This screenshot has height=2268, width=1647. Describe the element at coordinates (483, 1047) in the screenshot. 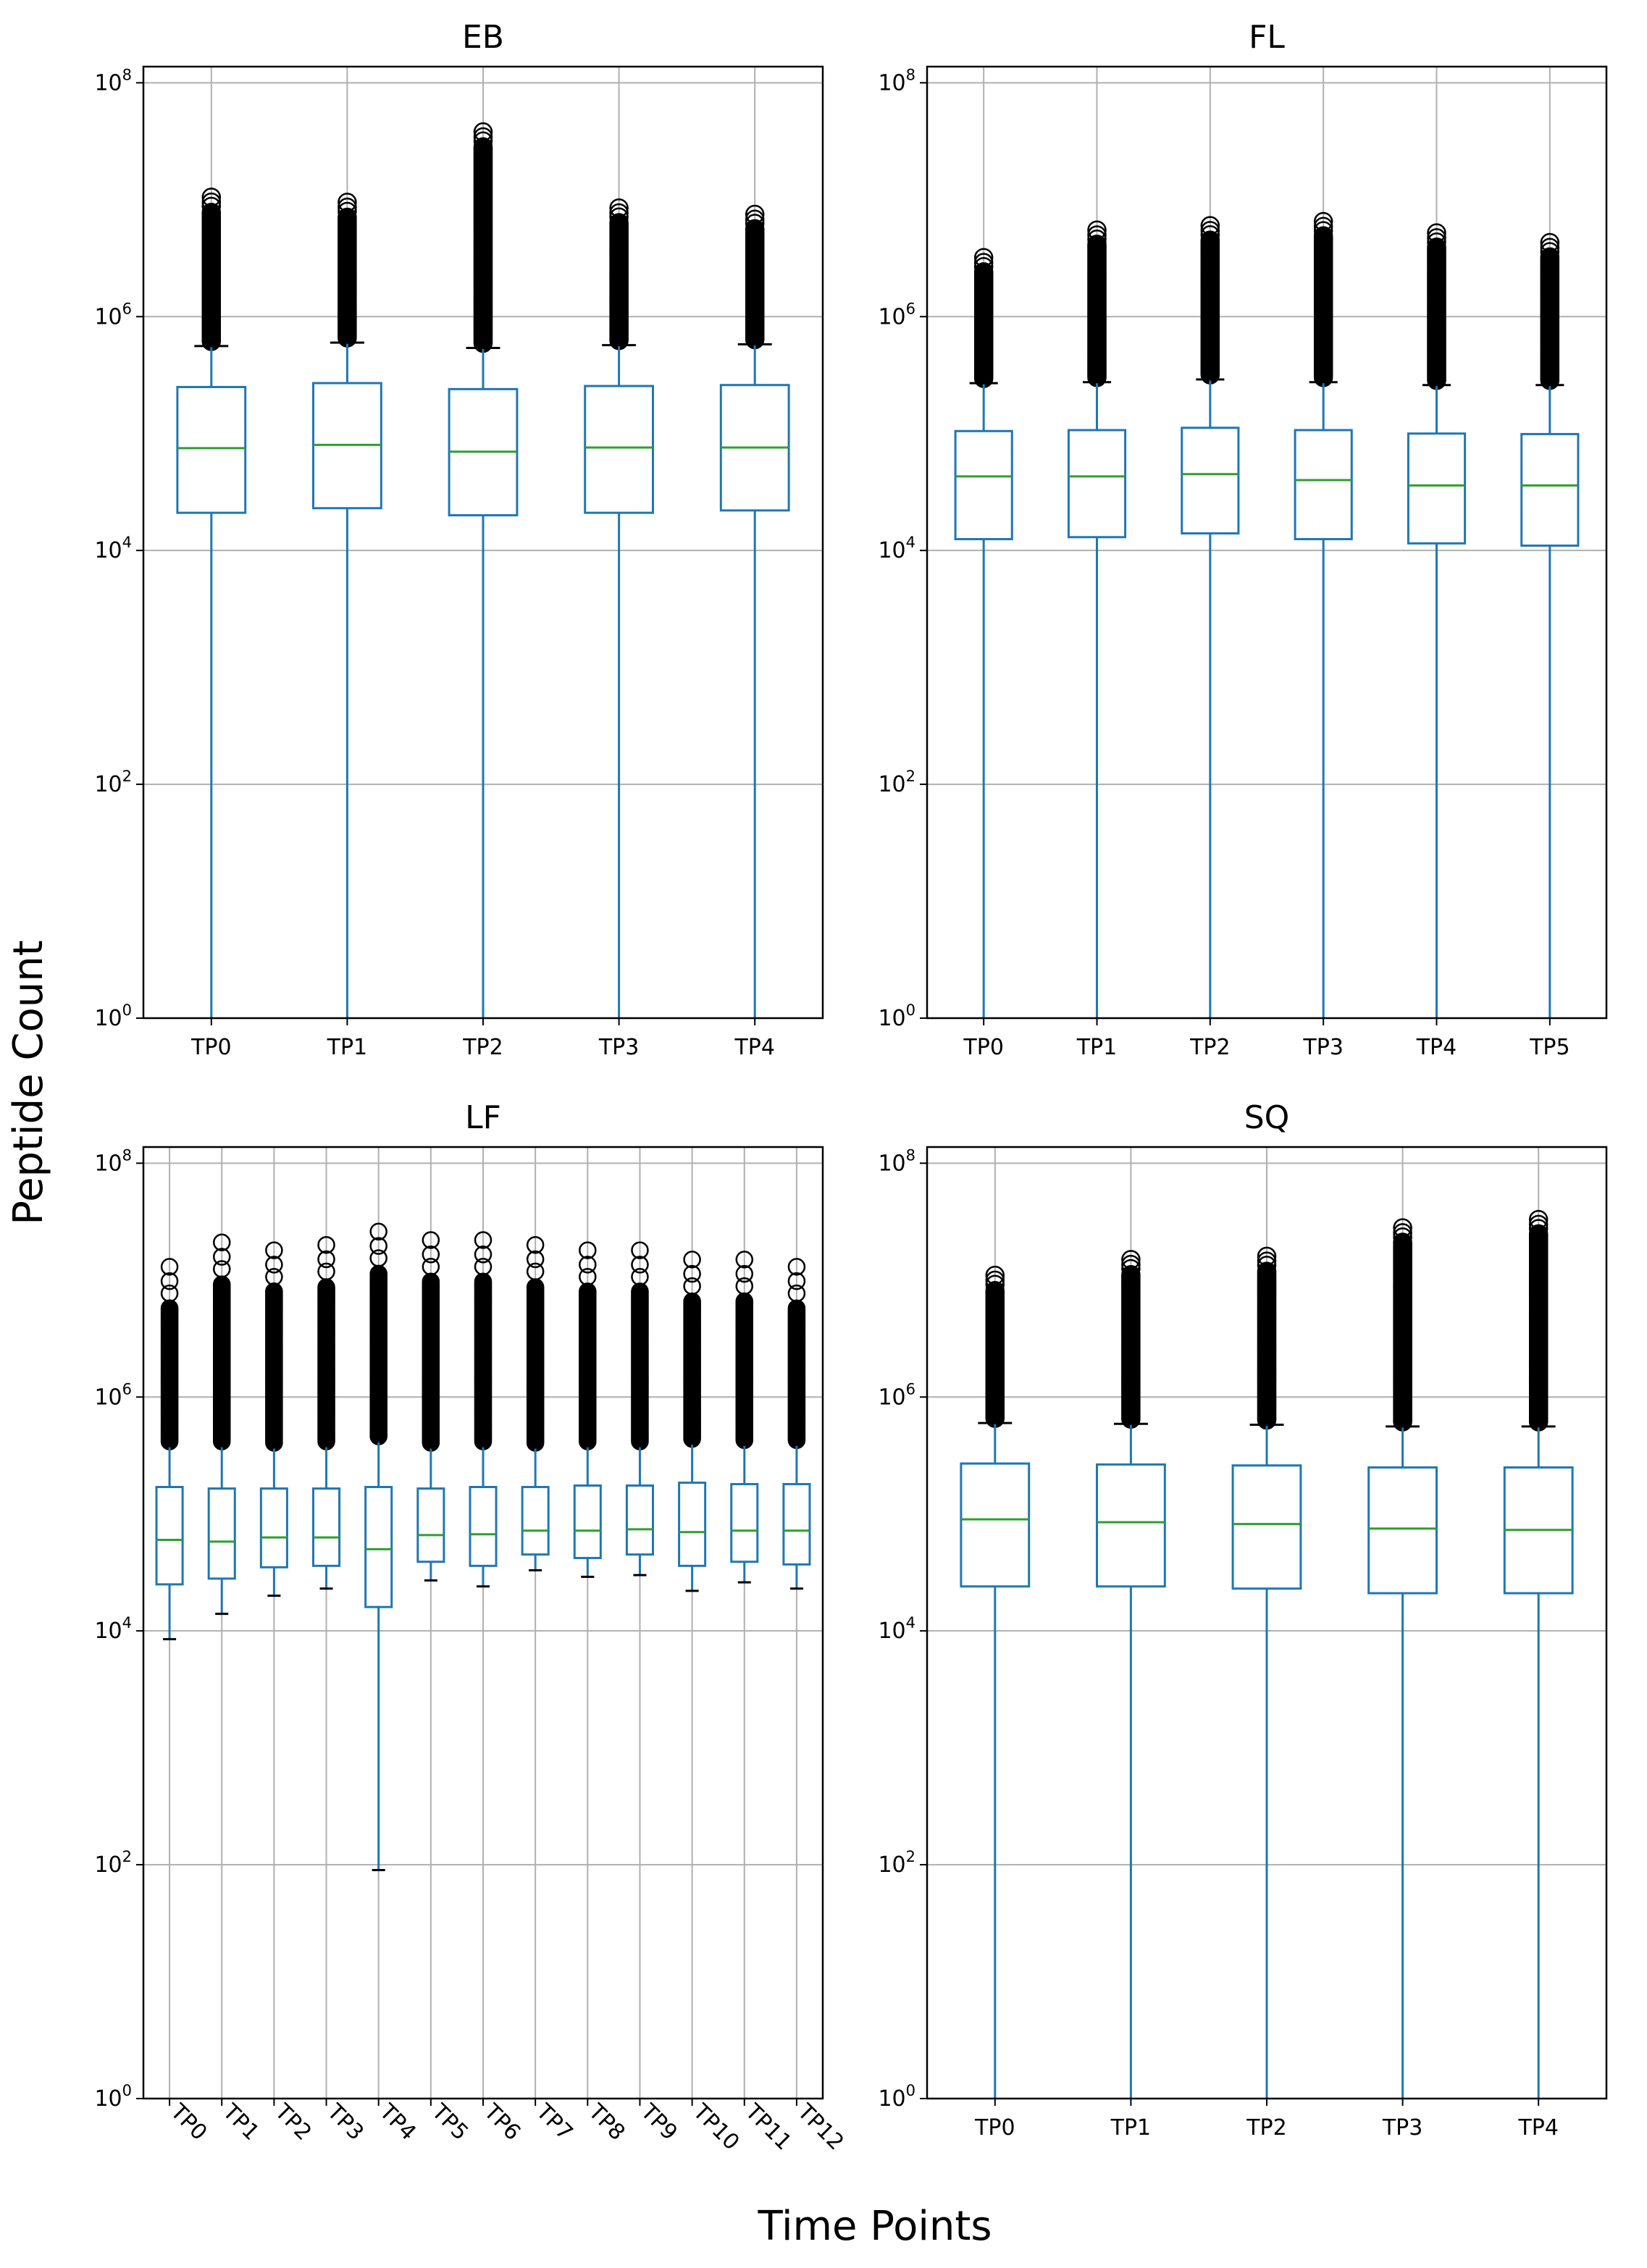

I see `xtick-label: TP2` at that location.